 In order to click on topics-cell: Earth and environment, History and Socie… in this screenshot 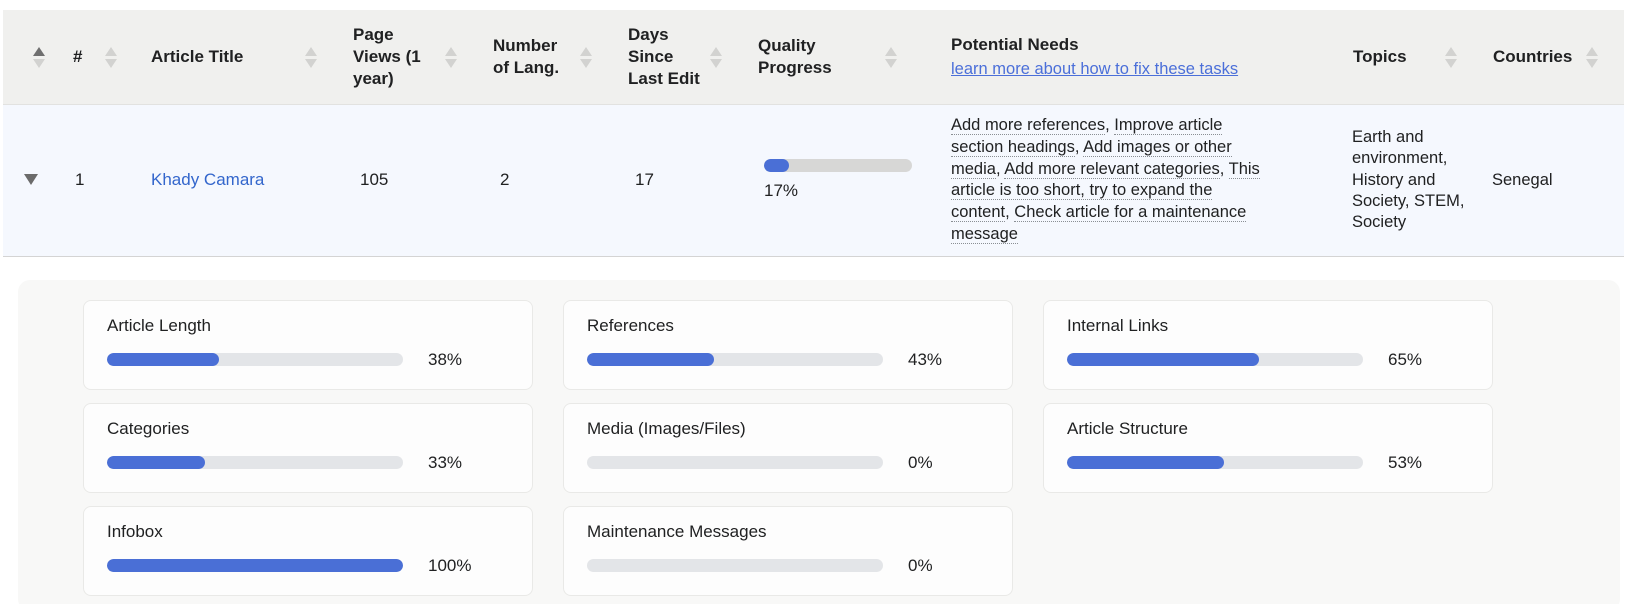, I will do `click(1413, 180)`.